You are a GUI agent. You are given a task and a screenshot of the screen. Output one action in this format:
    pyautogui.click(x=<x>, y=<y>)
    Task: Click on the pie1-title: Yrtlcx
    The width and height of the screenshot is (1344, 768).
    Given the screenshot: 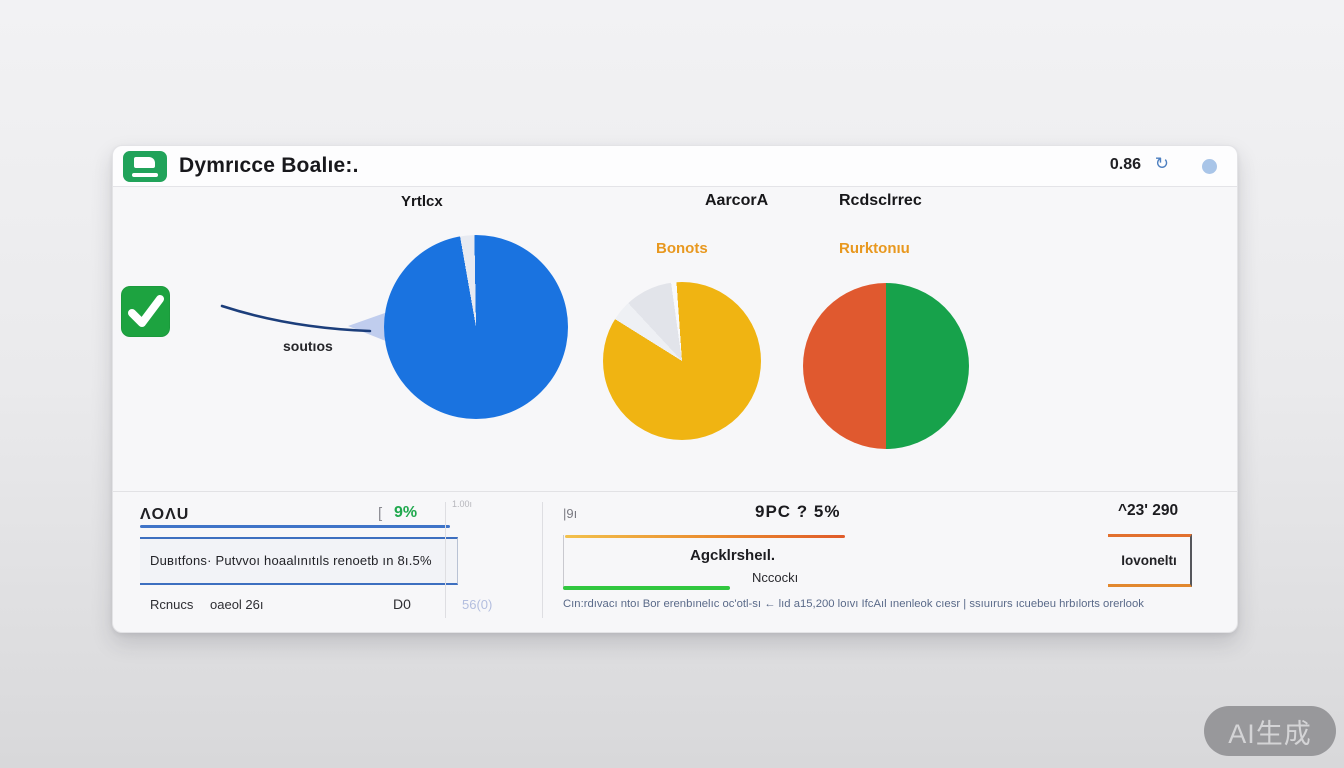 What is the action you would take?
    pyautogui.click(x=422, y=201)
    